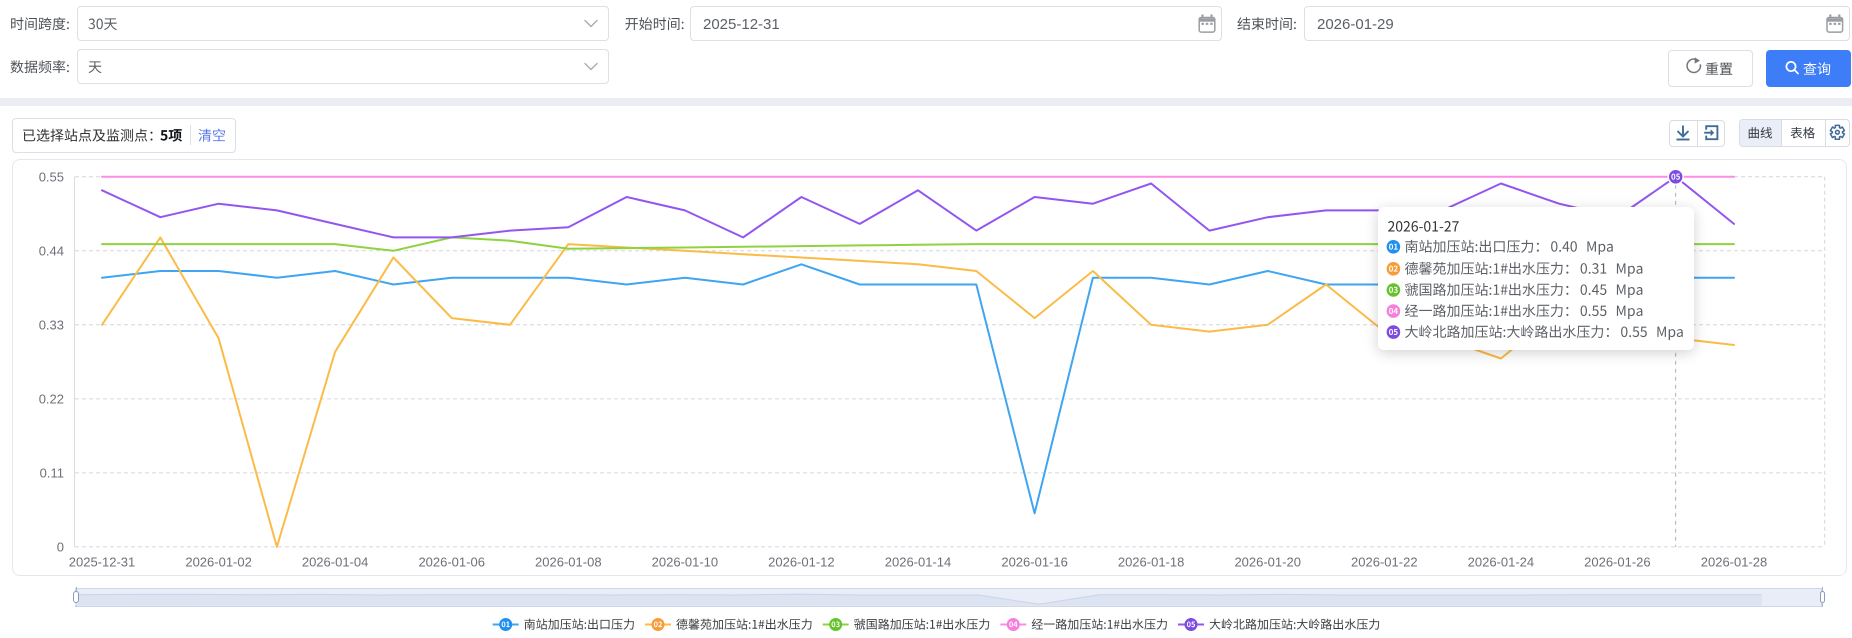  What do you see at coordinates (51, 324) in the screenshot?
I see `svg-text: 0.33` at bounding box center [51, 324].